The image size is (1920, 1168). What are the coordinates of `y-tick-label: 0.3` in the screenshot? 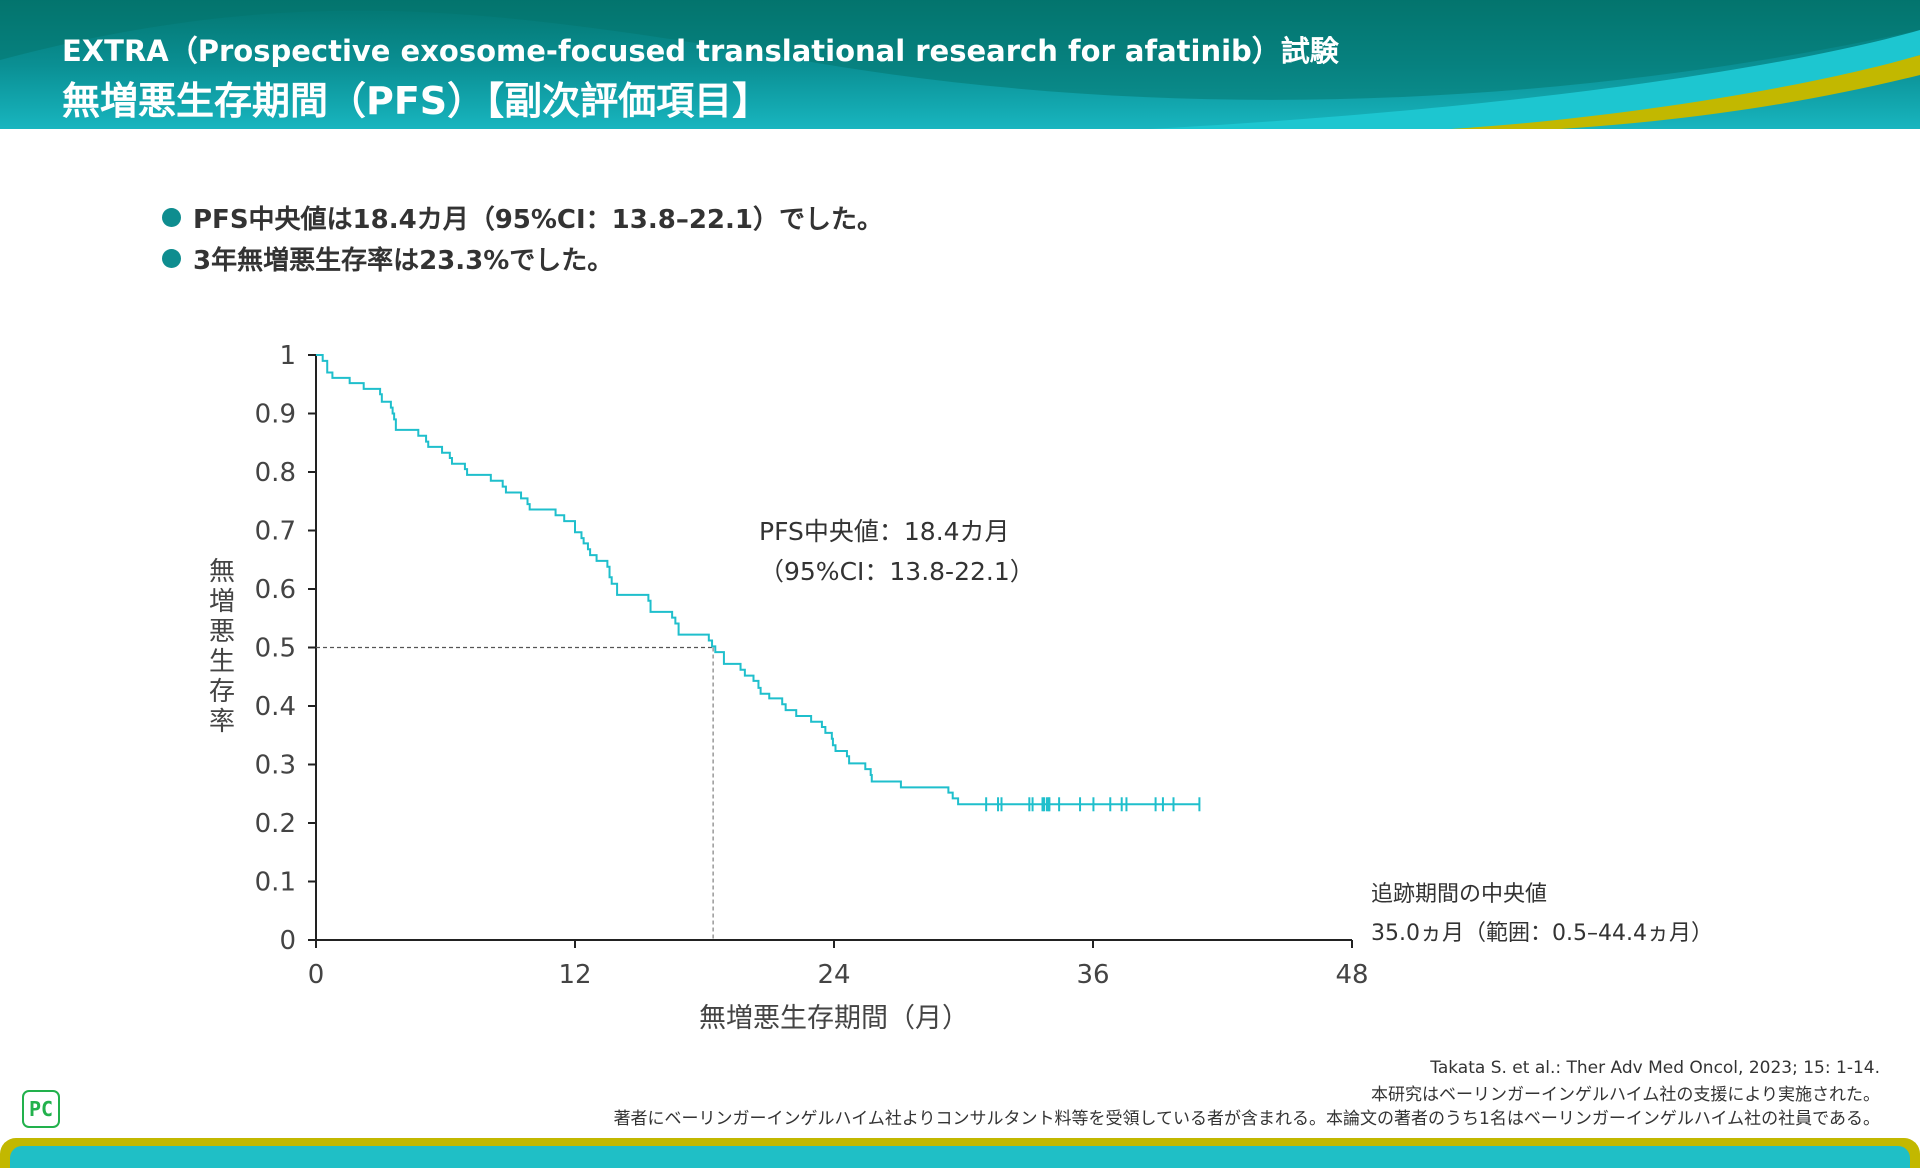 It's located at (275, 766).